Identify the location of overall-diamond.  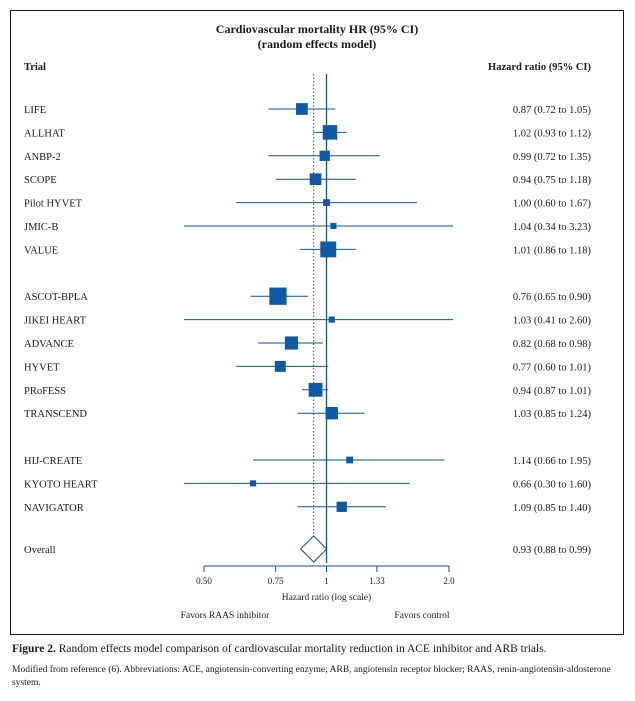
(313, 549).